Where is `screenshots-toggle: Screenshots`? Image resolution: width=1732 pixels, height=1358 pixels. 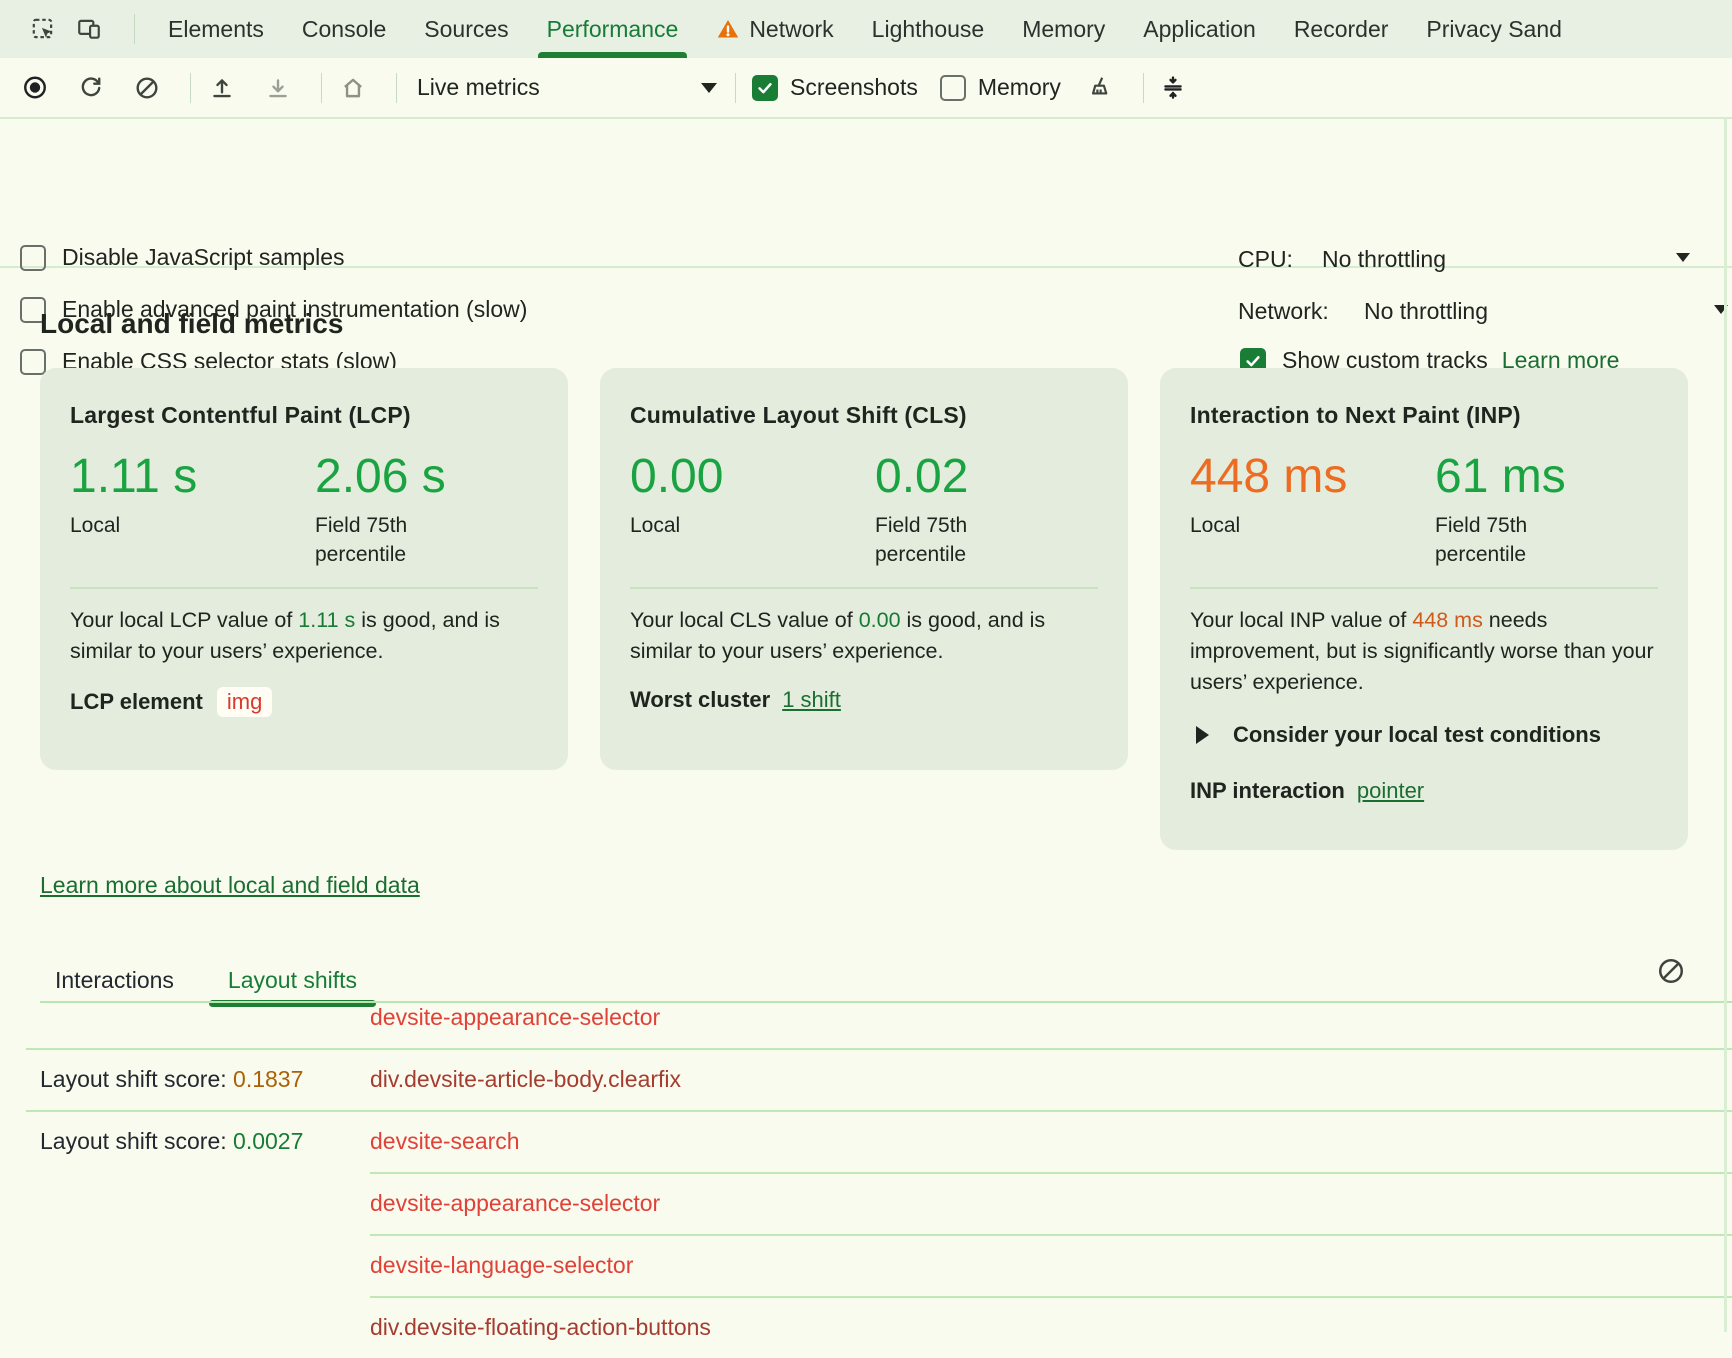
screenshots-toggle: Screenshots is located at coordinates (835, 87).